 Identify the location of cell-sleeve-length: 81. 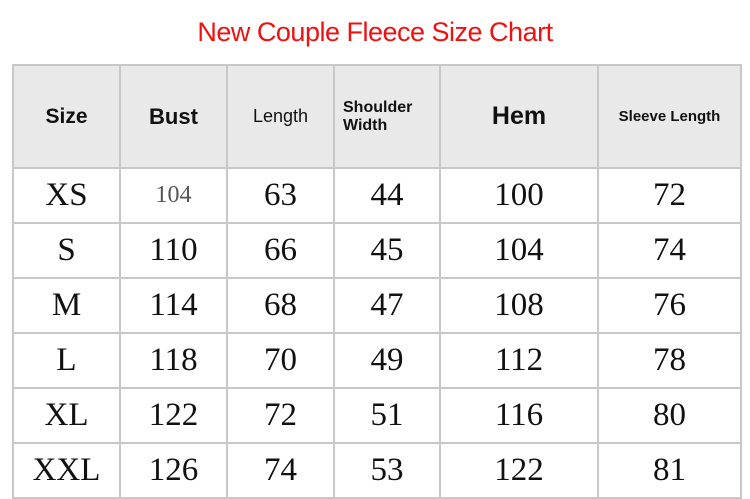
(669, 470).